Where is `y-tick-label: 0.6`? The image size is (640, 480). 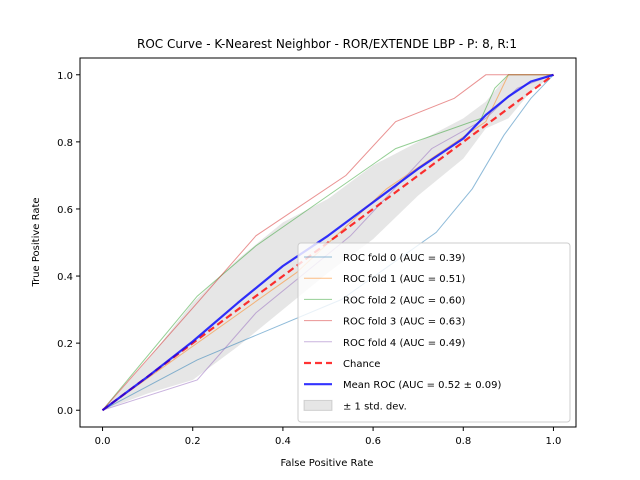
y-tick-label: 0.6 is located at coordinates (65, 210).